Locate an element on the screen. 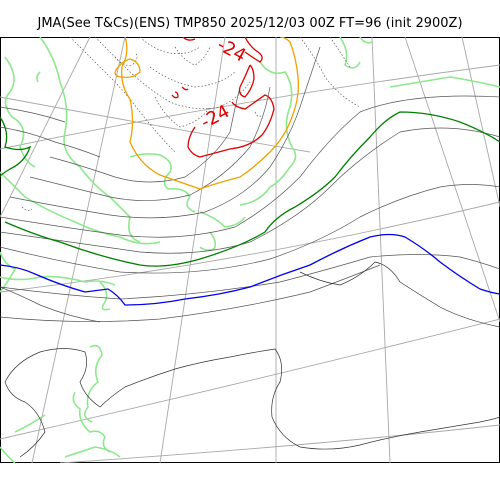 This screenshot has width=500, height=500. isotherm-blue is located at coordinates (250, 269).